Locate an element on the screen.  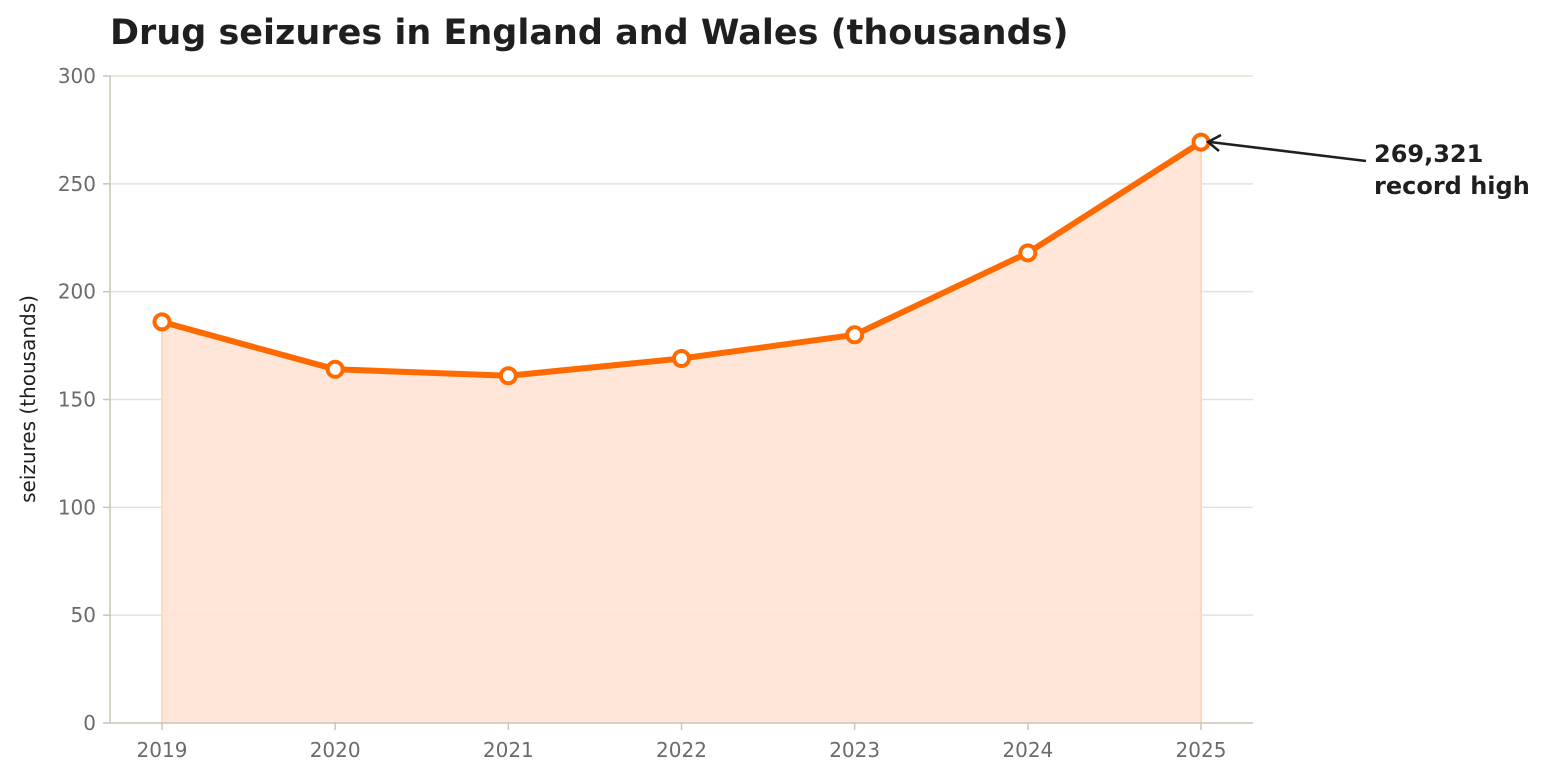
annotation: 269,321 record high is located at coordinates (1367, 166).